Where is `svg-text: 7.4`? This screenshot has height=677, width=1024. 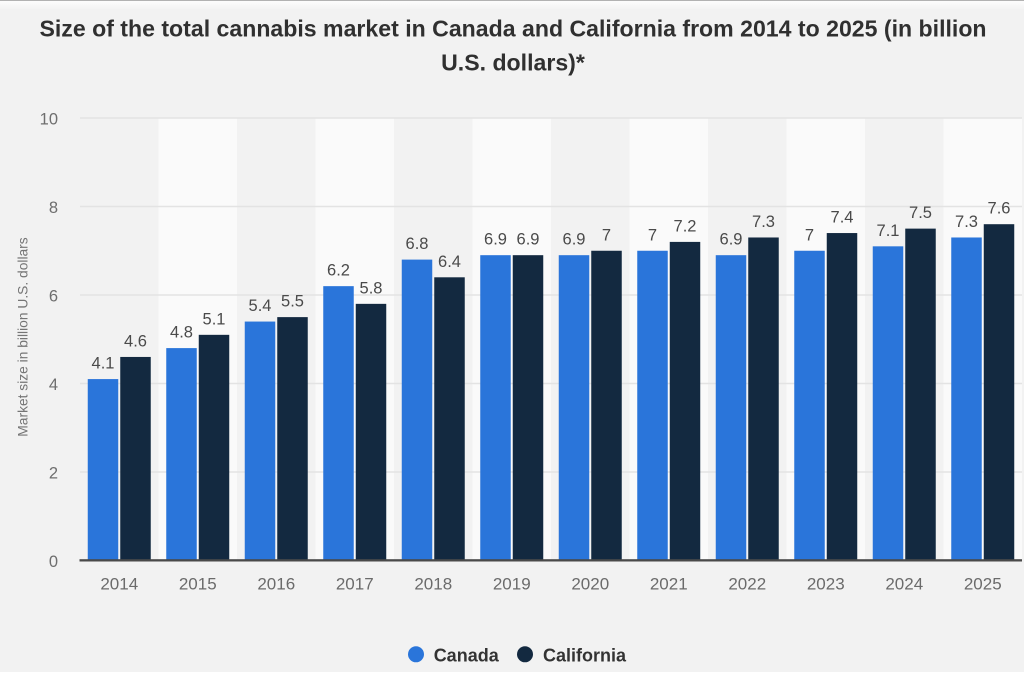 svg-text: 7.4 is located at coordinates (842, 218).